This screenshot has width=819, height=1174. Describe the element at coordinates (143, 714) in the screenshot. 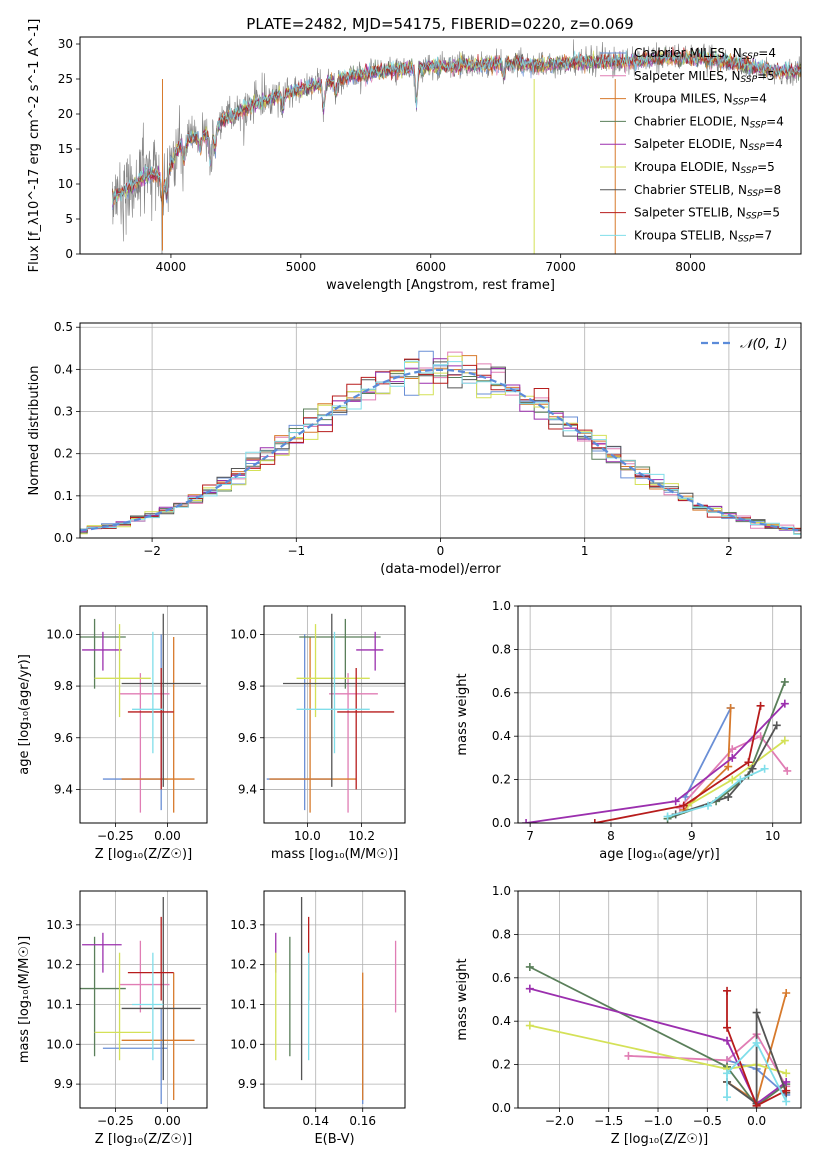

I see `plot-area-age_vs_Z` at that location.